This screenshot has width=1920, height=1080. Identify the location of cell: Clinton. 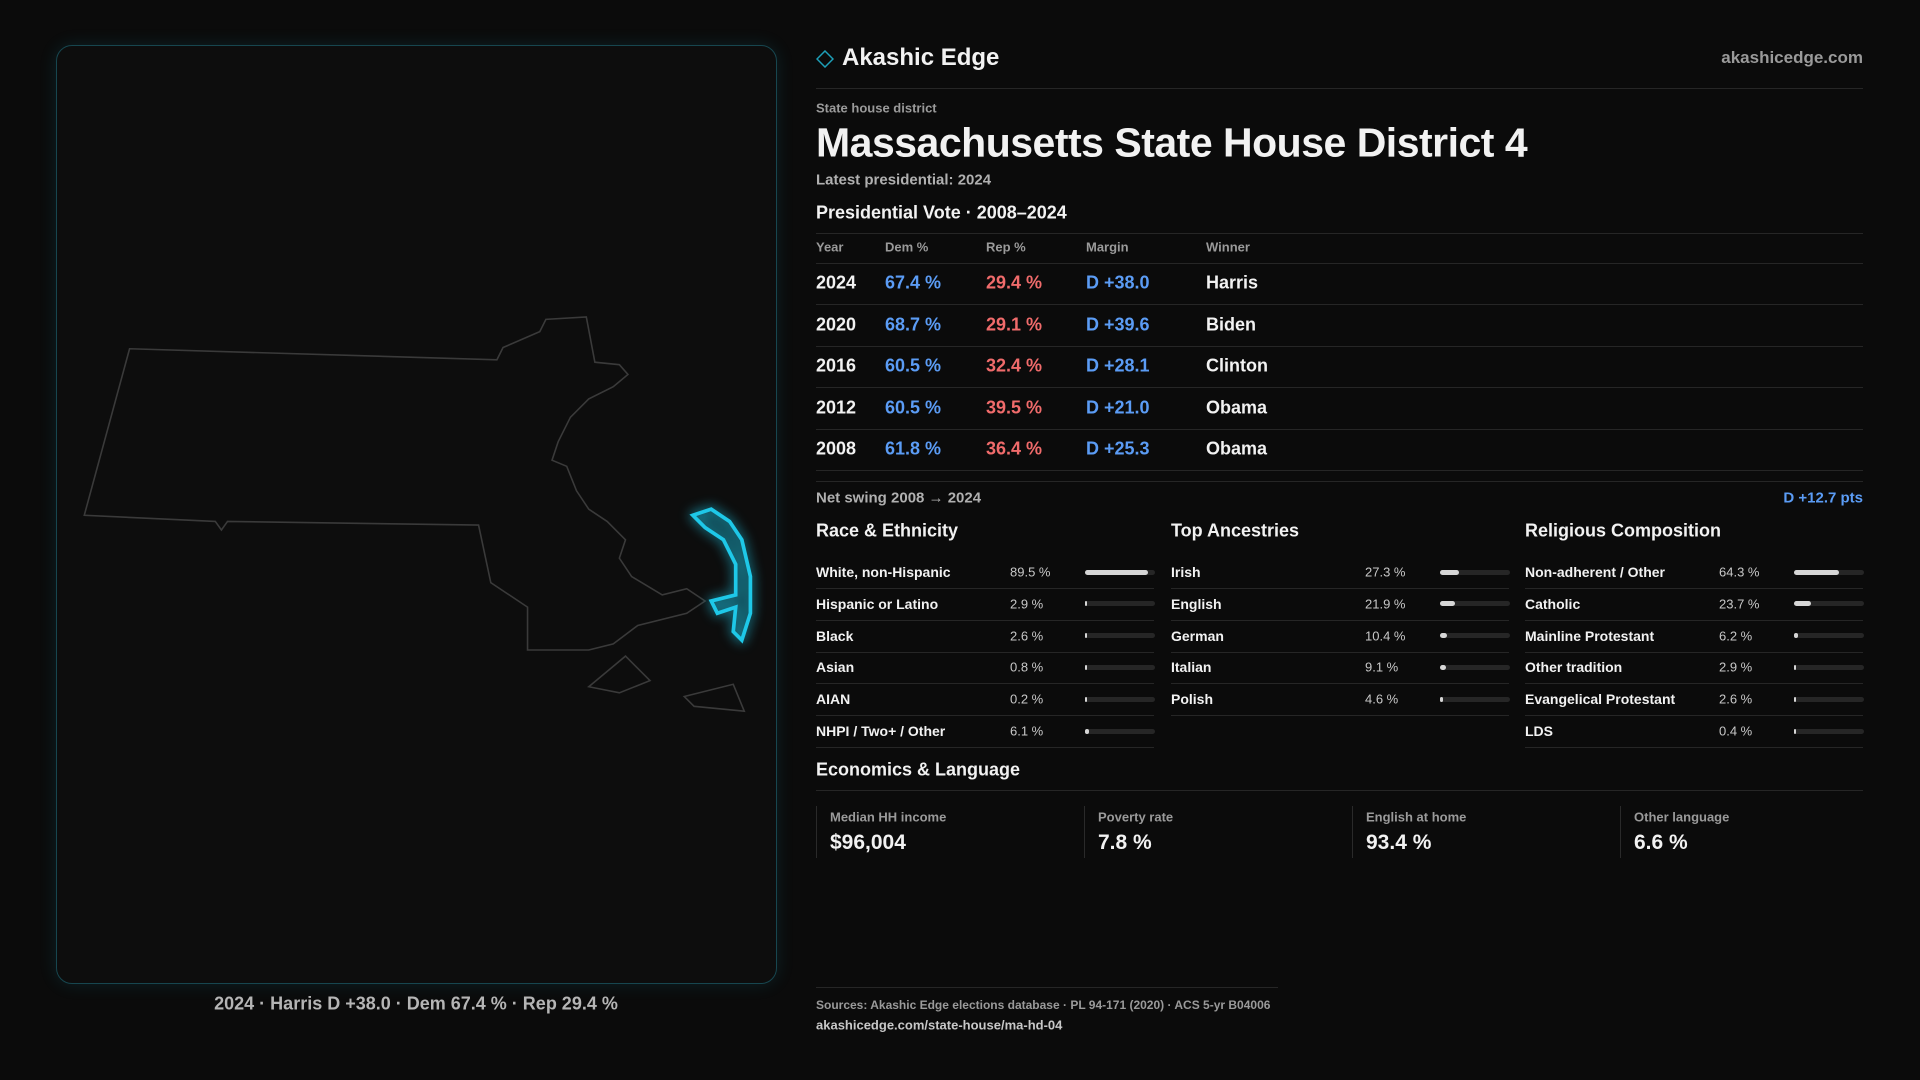
(1237, 365).